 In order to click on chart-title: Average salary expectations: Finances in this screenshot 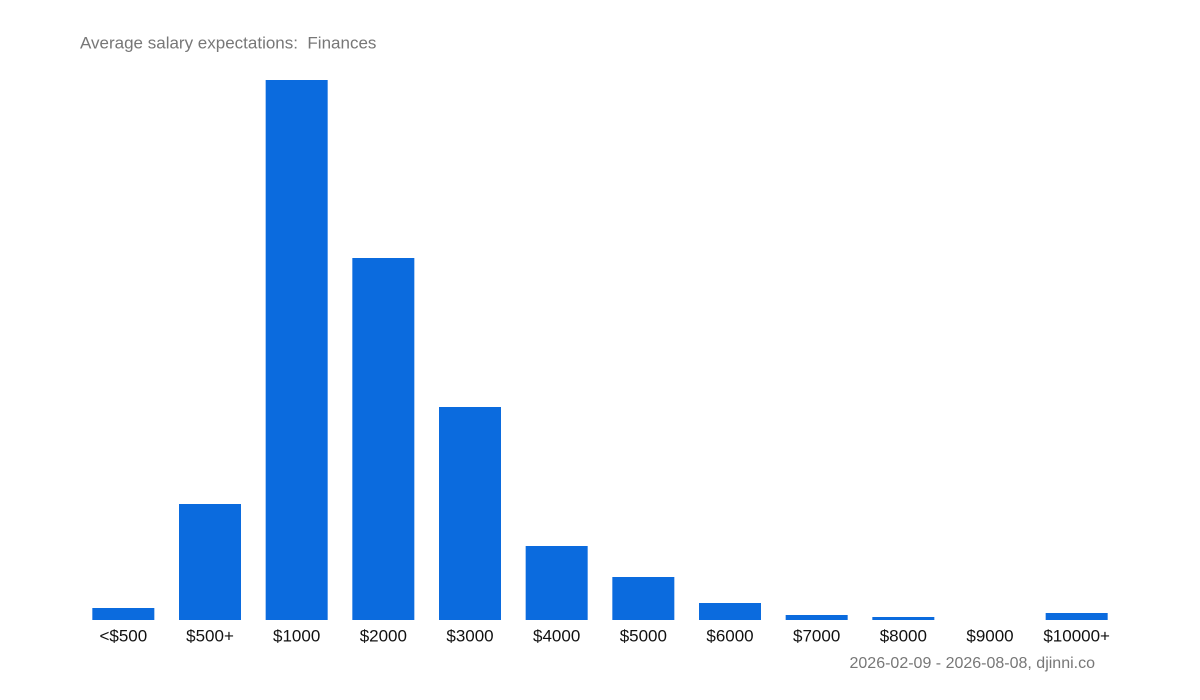, I will do `click(228, 42)`.